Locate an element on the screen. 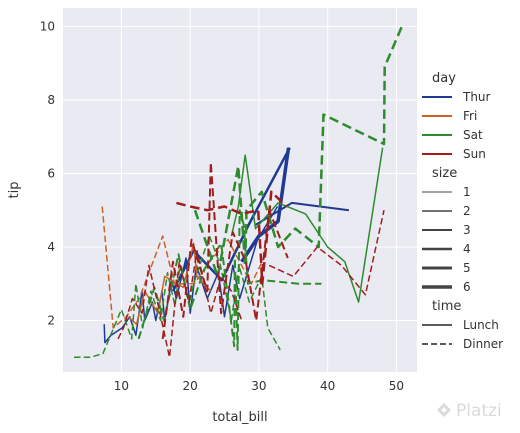  legend-label-size-1: 1 is located at coordinates (467, 192).